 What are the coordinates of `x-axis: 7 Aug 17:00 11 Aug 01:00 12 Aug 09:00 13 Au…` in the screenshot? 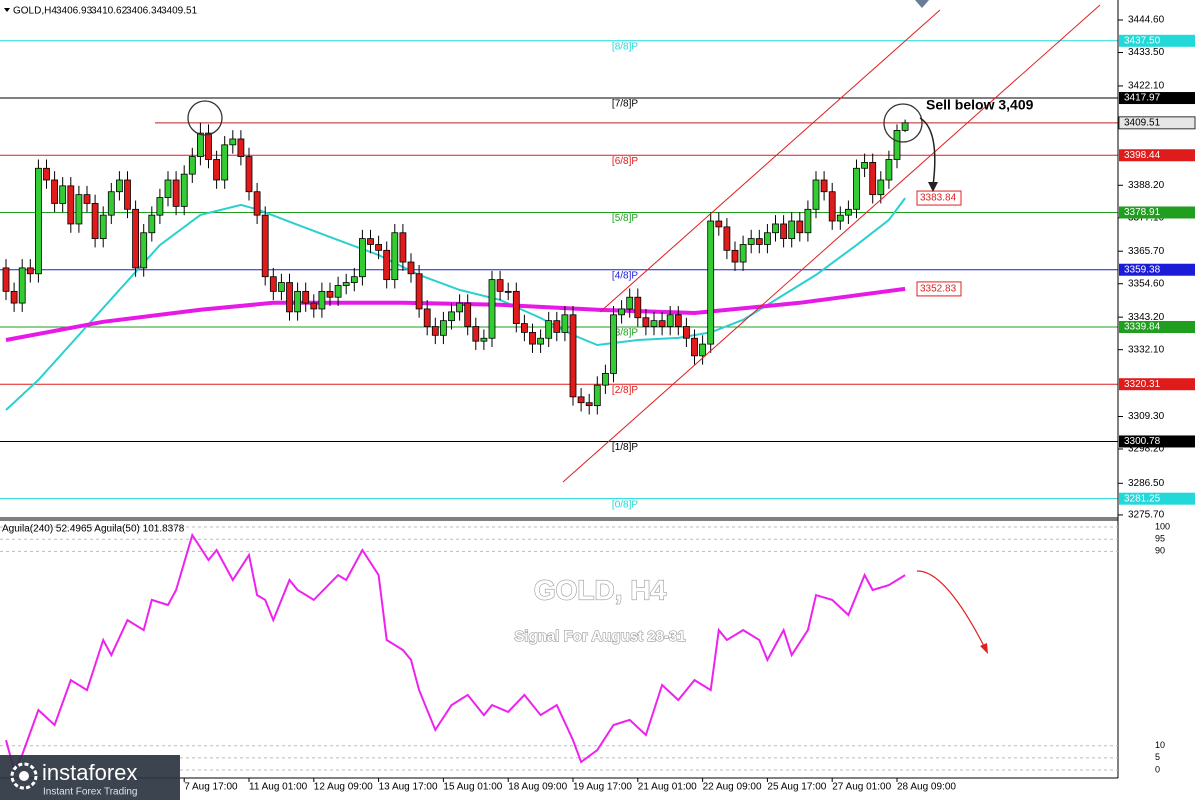 It's located at (569, 785).